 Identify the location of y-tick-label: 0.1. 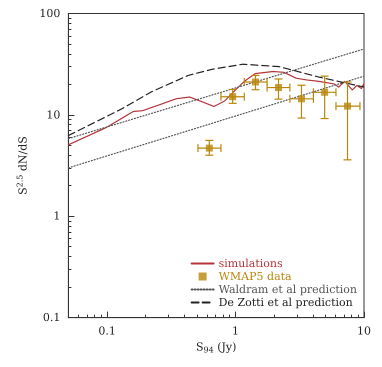
(51, 317).